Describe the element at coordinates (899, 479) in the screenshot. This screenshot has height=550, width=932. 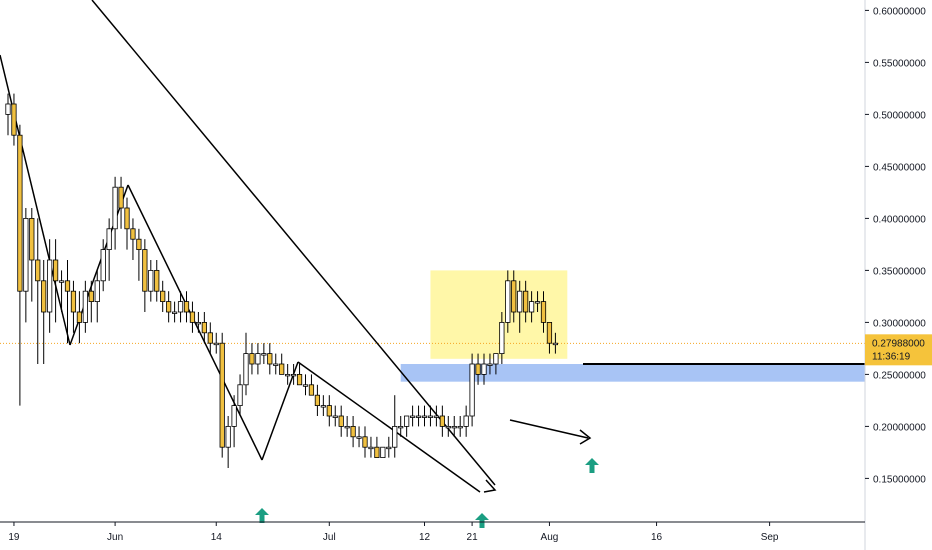
I see `price-tick-label: 0.15000000` at that location.